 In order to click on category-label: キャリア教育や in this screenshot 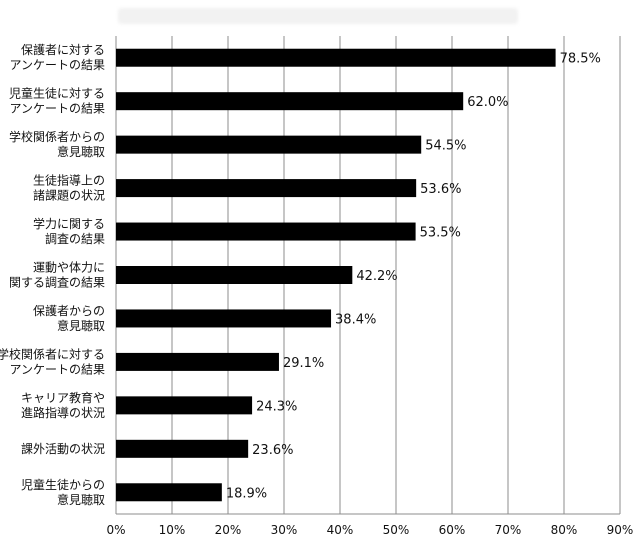, I will do `click(63, 397)`.